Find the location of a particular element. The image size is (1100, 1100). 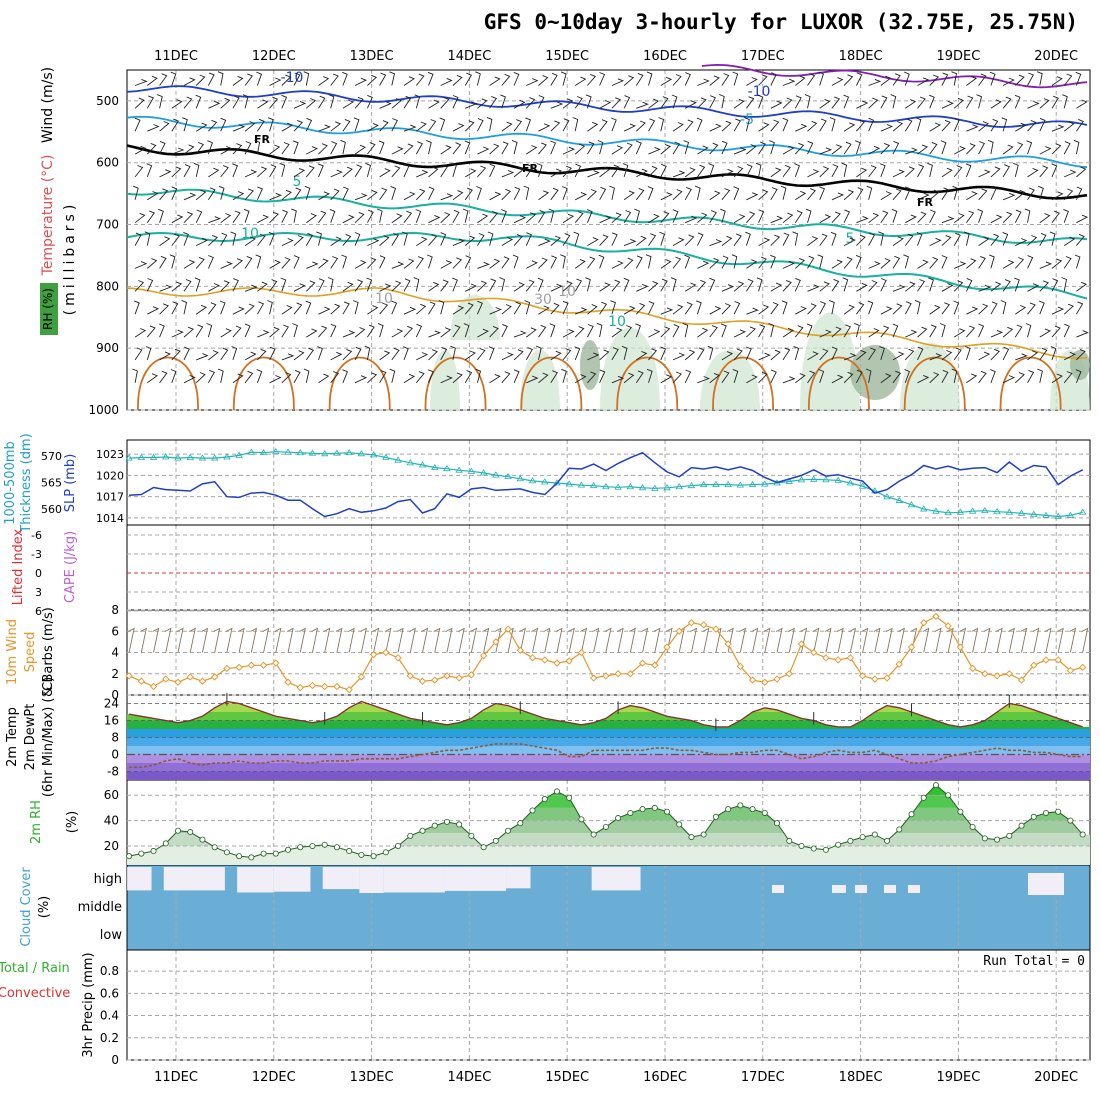

date-label-top: 18DEC is located at coordinates (861, 56).